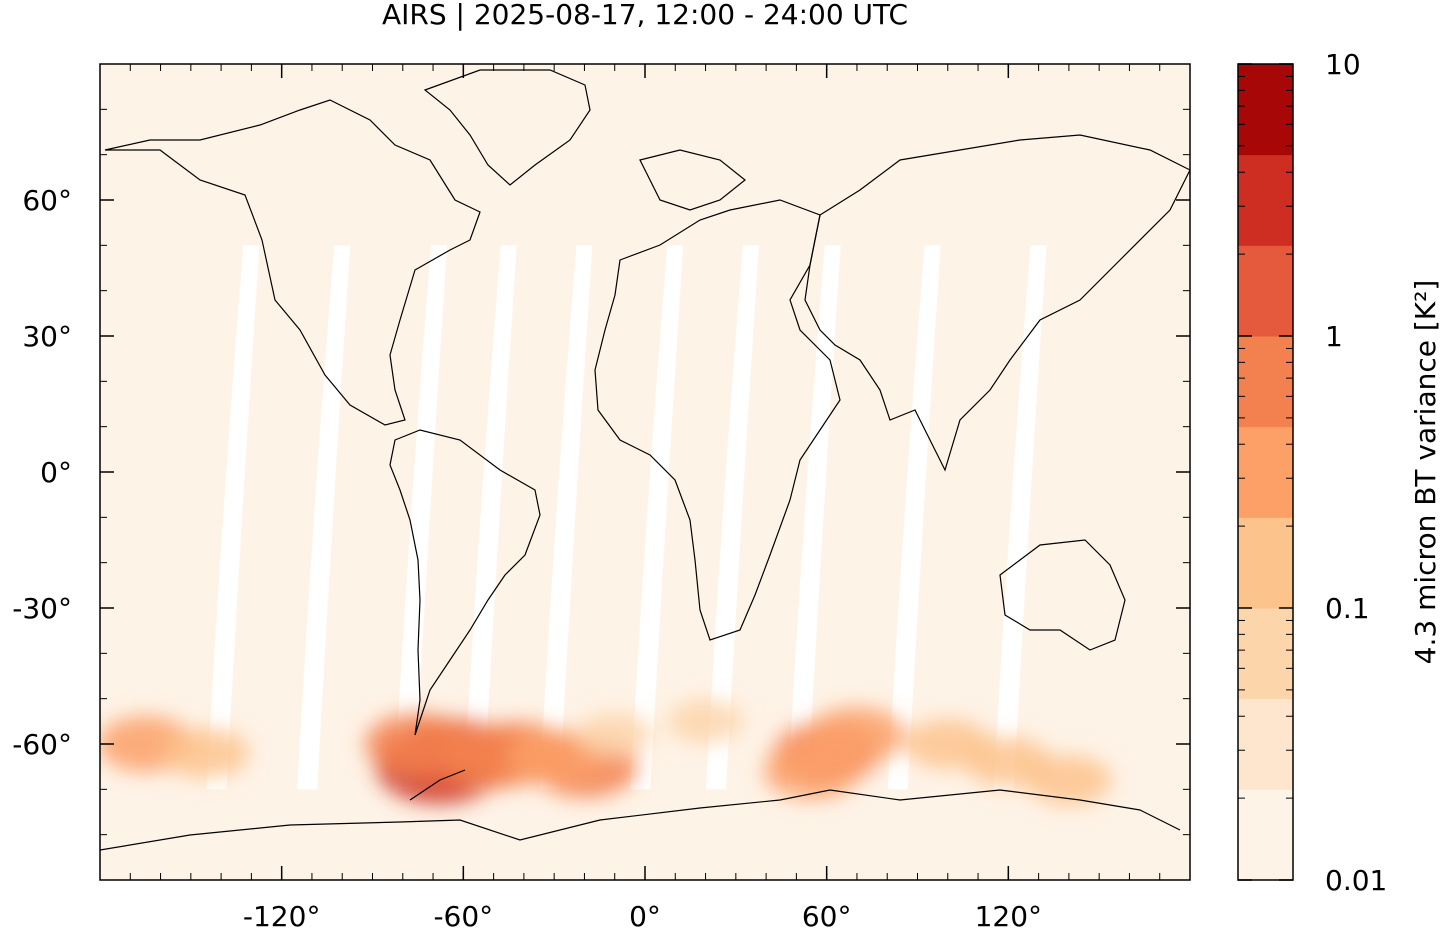 The height and width of the screenshot is (930, 1442). What do you see at coordinates (692, 180) in the screenshot?
I see `coastline-svalbard-scandinavia` at bounding box center [692, 180].